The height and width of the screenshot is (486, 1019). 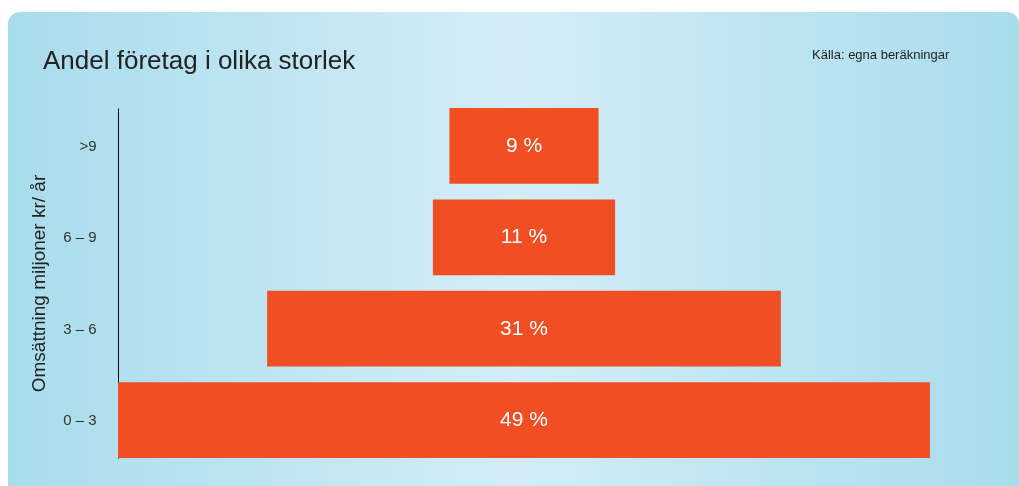 What do you see at coordinates (524, 144) in the screenshot?
I see `data-label: 9 %` at bounding box center [524, 144].